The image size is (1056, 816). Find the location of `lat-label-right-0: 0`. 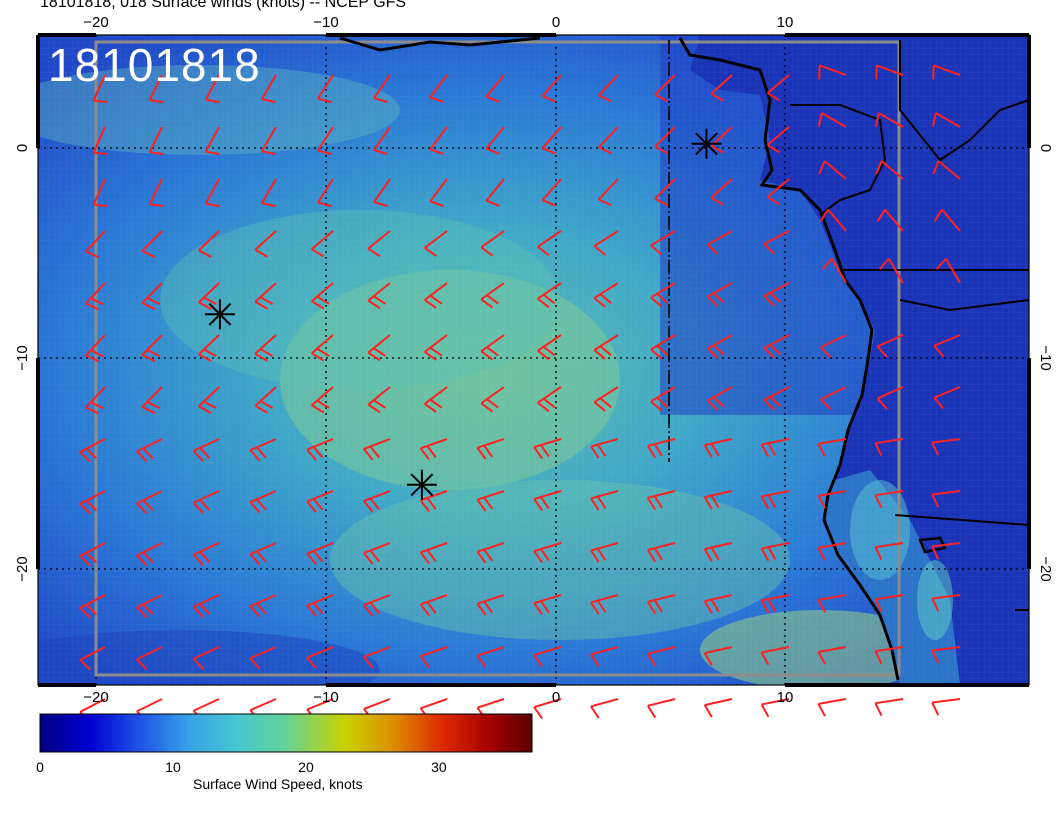

lat-label-right-0: 0 is located at coordinates (1045, 148).